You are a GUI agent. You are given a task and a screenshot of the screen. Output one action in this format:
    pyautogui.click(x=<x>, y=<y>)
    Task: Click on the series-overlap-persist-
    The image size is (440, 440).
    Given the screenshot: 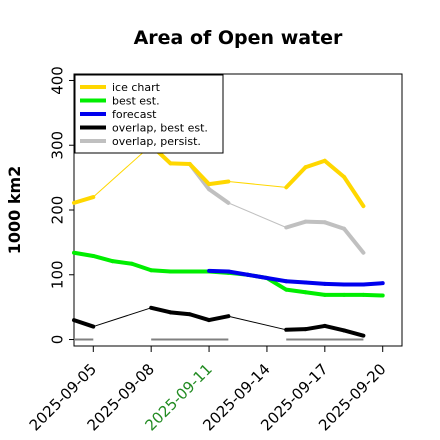 What is the action you would take?
    pyautogui.click(x=276, y=208)
    